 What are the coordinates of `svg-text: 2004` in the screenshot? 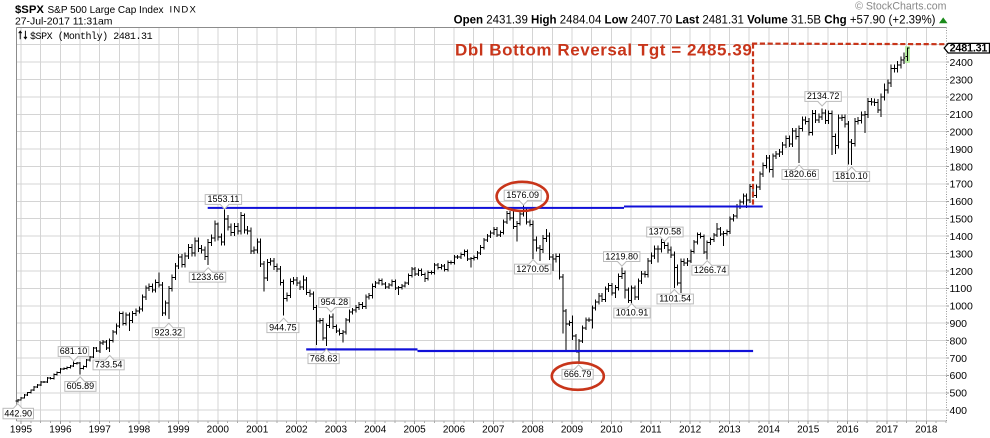 It's located at (375, 430).